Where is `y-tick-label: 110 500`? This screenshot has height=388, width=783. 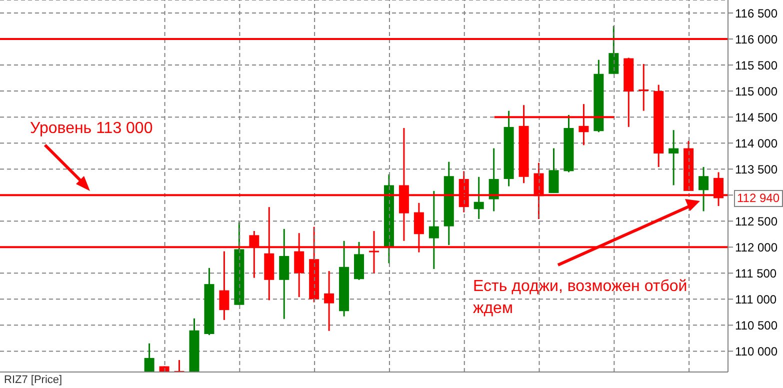
y-tick-label: 110 500 is located at coordinates (756, 325).